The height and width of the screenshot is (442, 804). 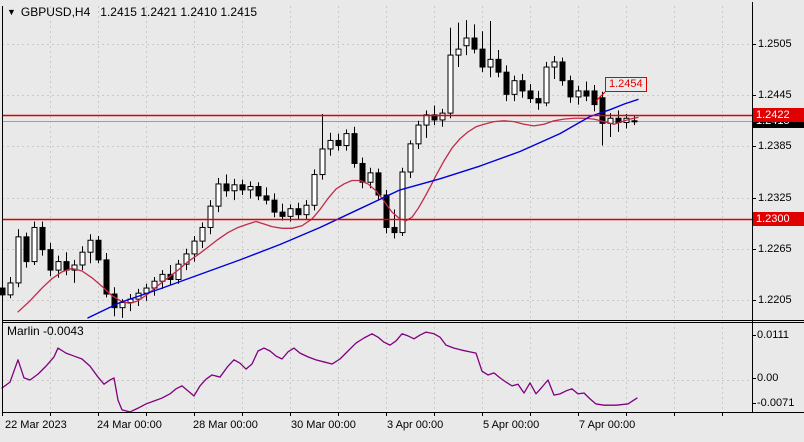 What do you see at coordinates (511, 425) in the screenshot?
I see `time-tick-label: 5 Apr 00:00` at bounding box center [511, 425].